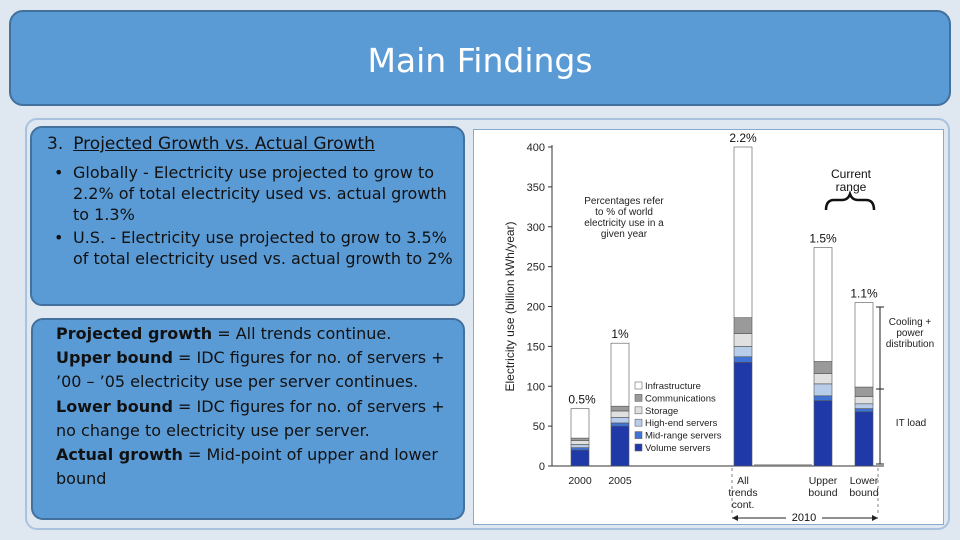 The image size is (960, 540). I want to click on definition-text: = Mid-point of upper and lower bound, so click(247, 467).